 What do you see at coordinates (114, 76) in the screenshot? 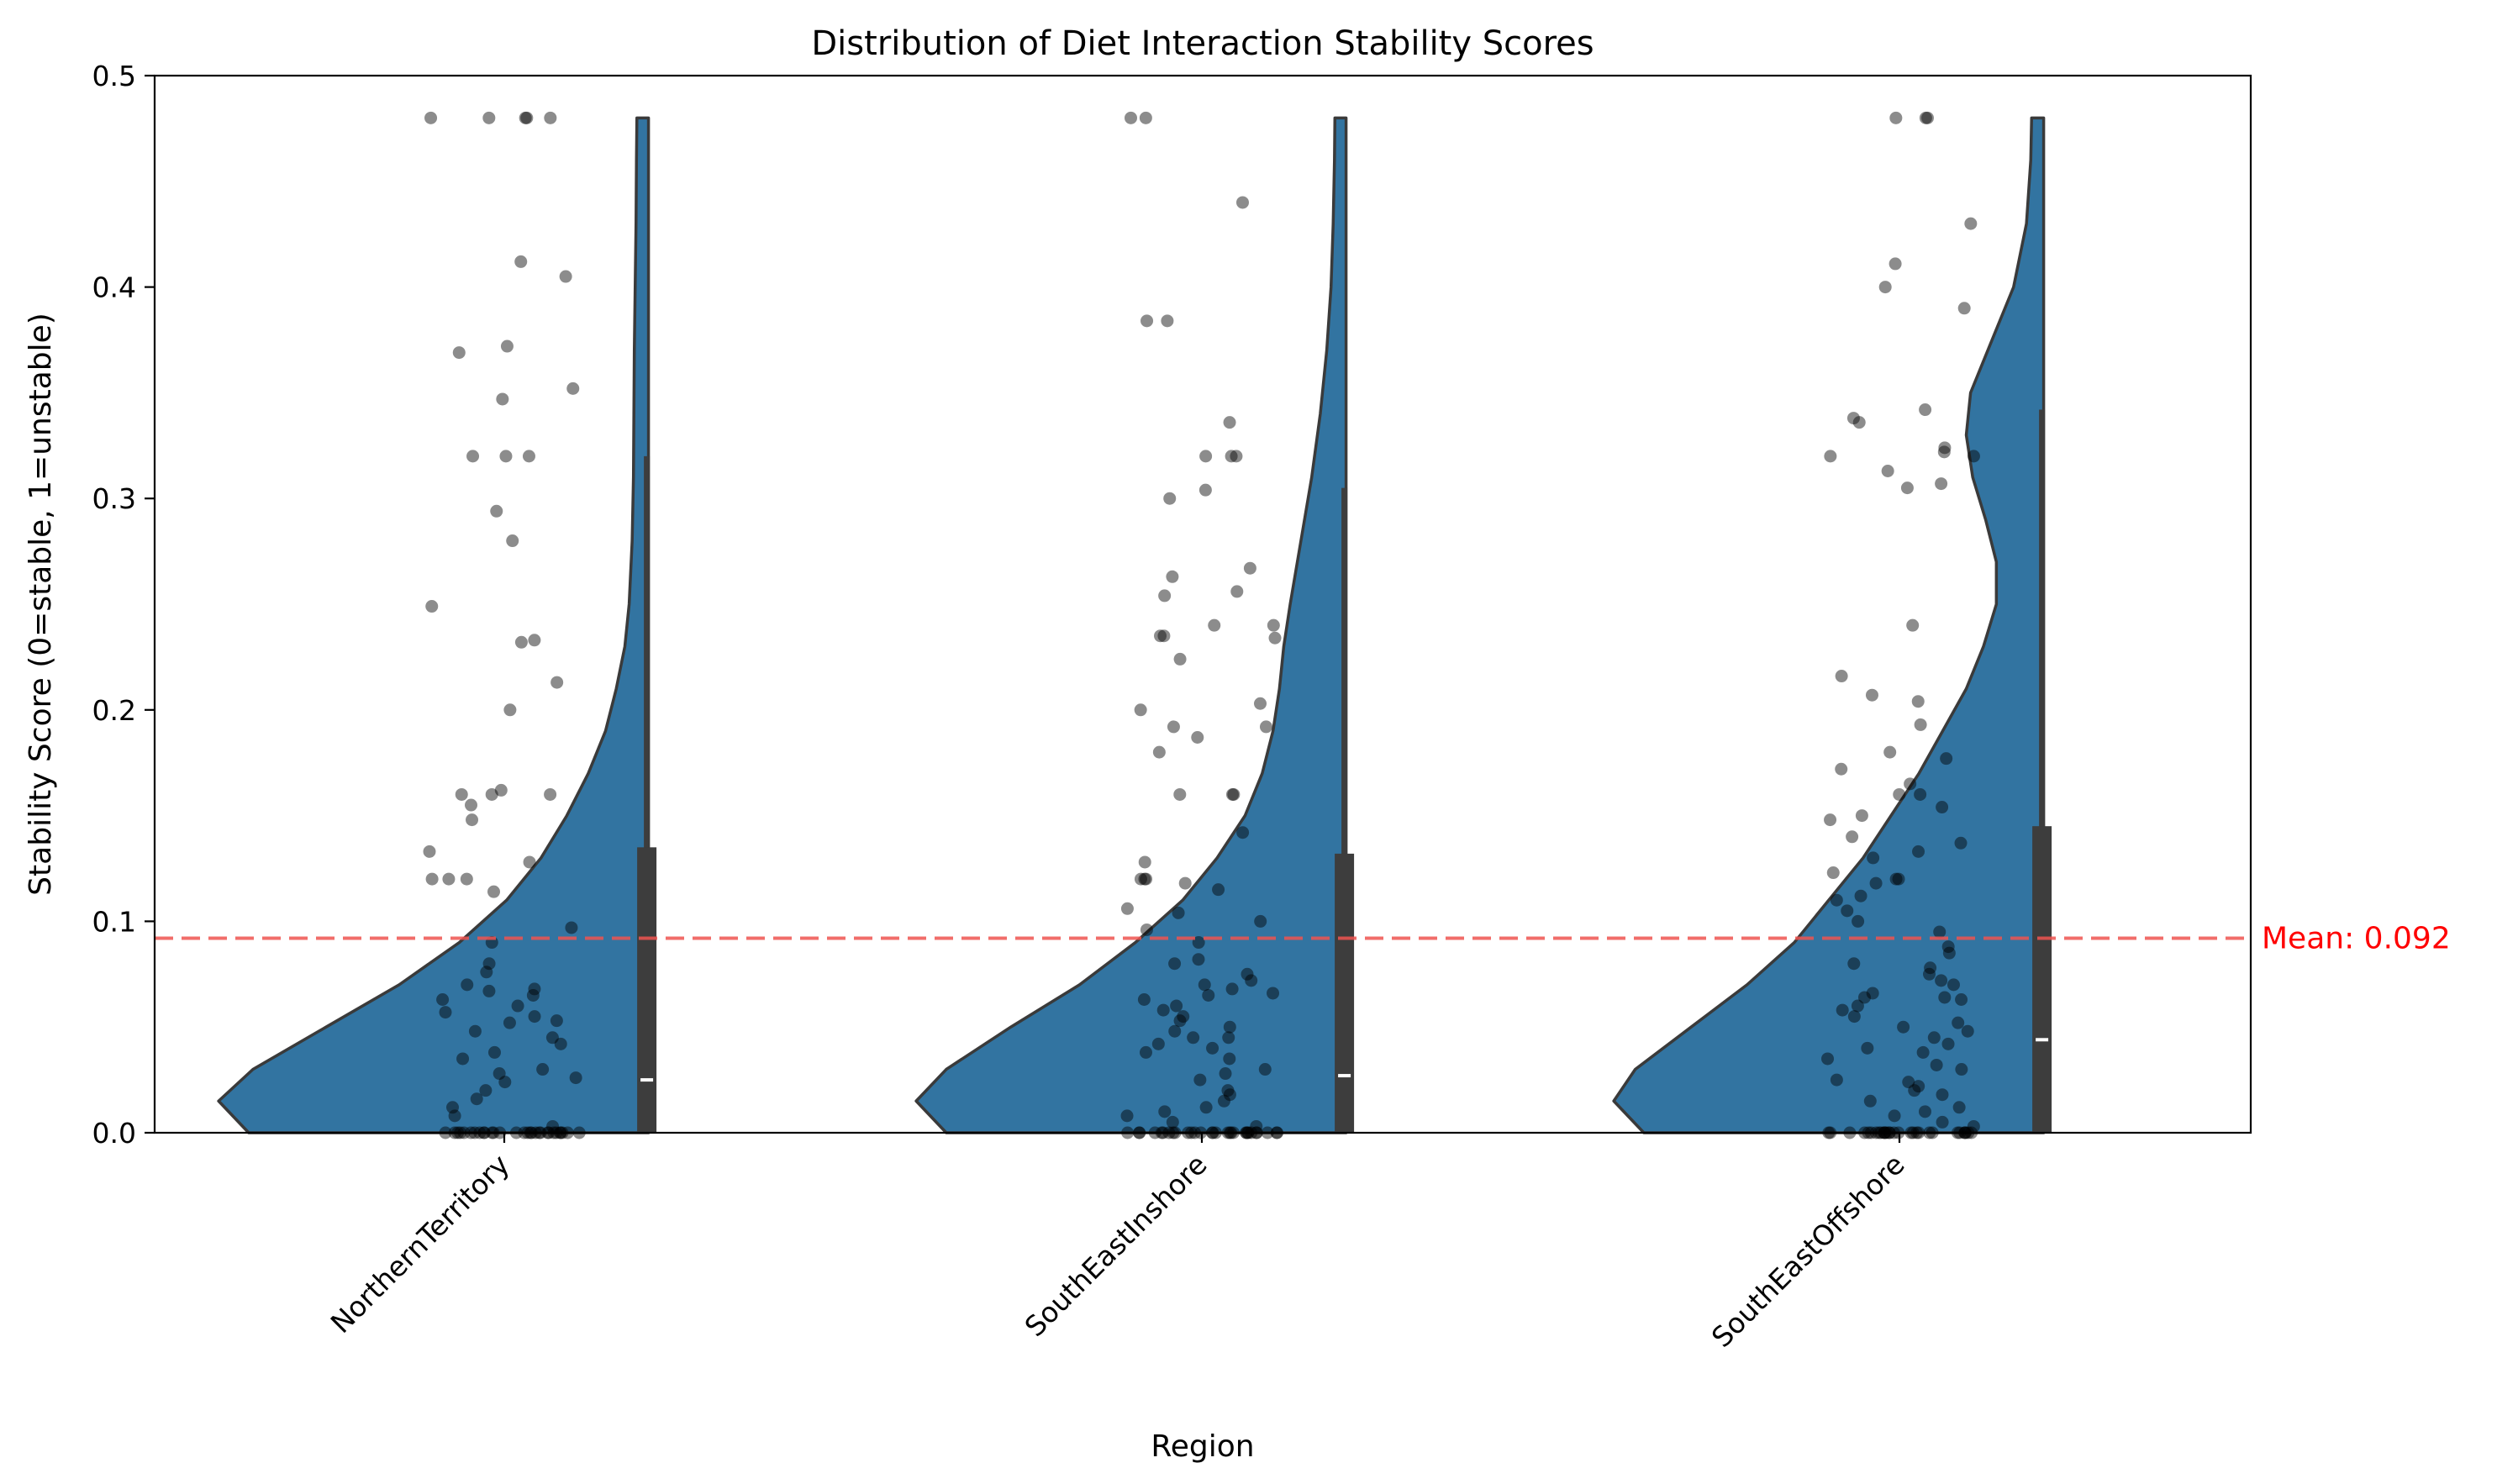
I see `y-tick-label: 0.5` at bounding box center [114, 76].